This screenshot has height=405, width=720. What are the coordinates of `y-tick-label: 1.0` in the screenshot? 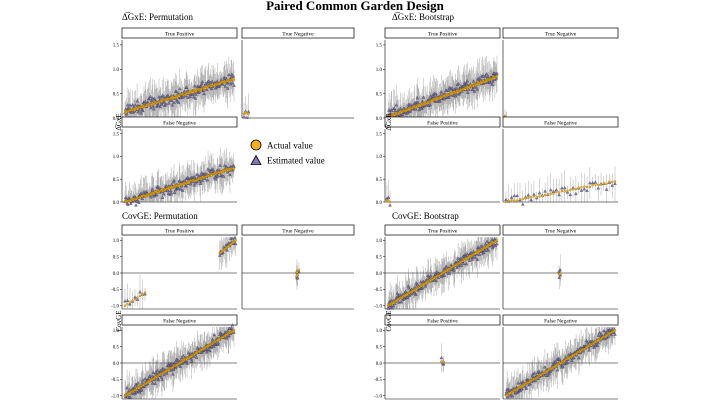 It's located at (379, 70).